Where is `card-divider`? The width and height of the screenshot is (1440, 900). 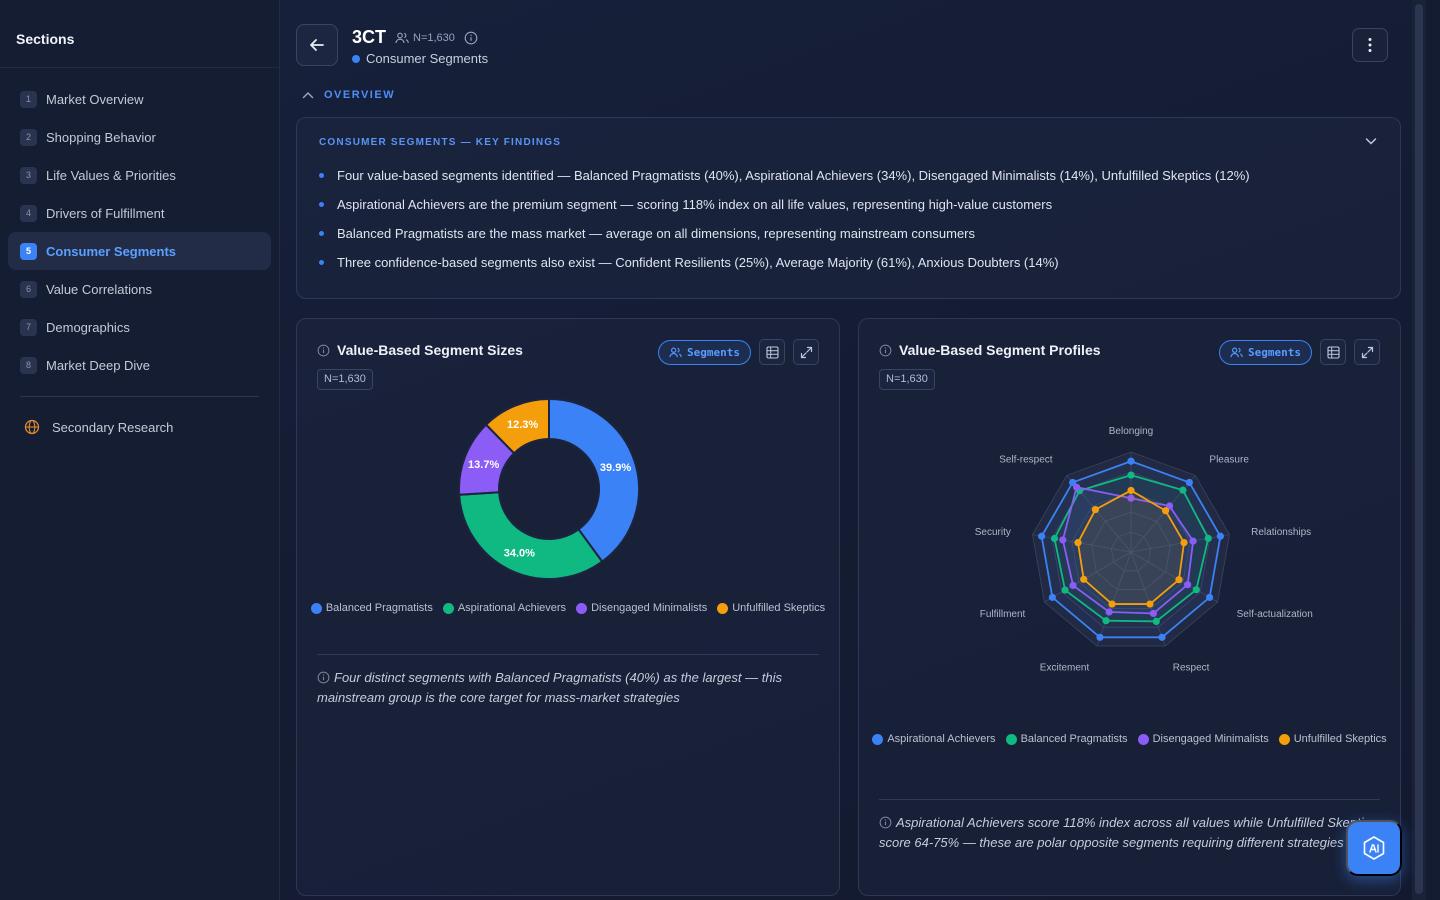
card-divider is located at coordinates (1129, 799).